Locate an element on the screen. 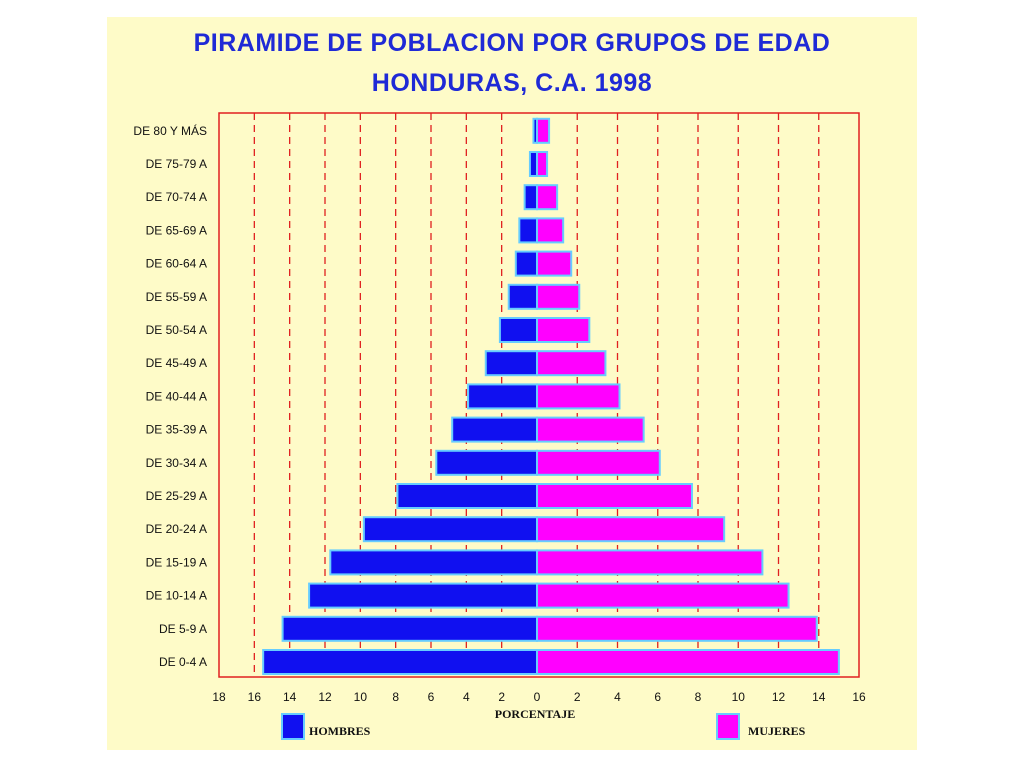 This screenshot has width=1024, height=768. category-label: DE 60-64 A is located at coordinates (176, 264).